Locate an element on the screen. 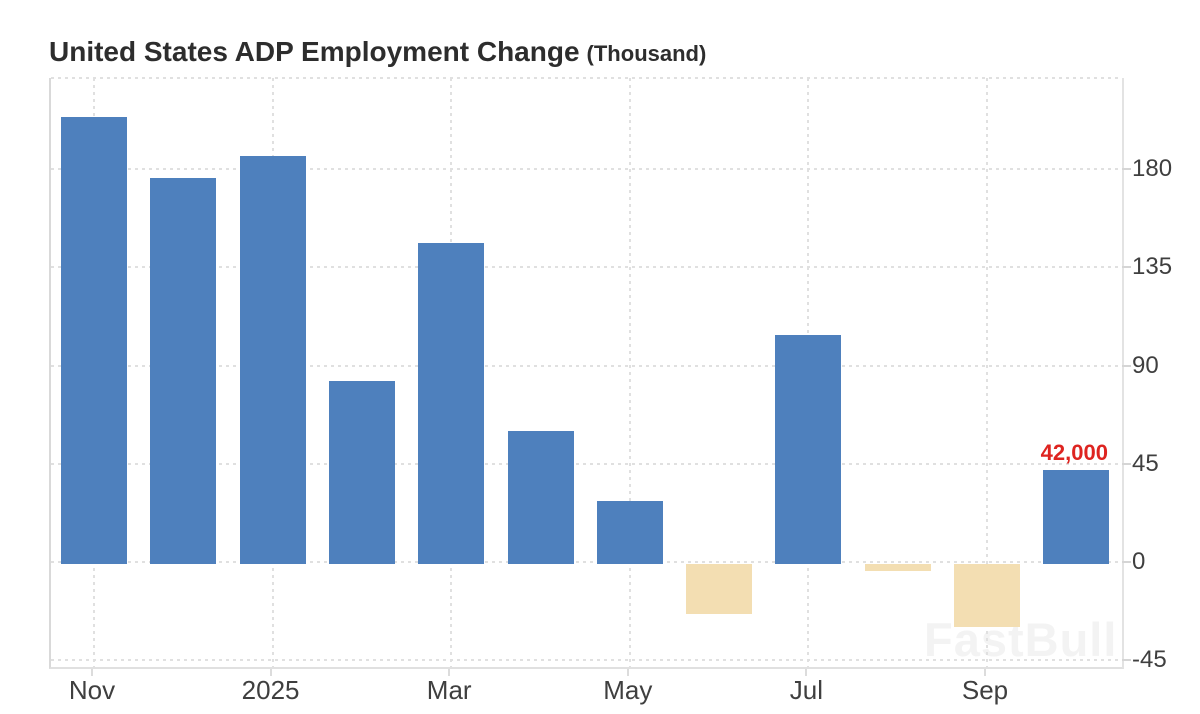 The image size is (1200, 714). latest-value-label: 42,000 is located at coordinates (1074, 453).